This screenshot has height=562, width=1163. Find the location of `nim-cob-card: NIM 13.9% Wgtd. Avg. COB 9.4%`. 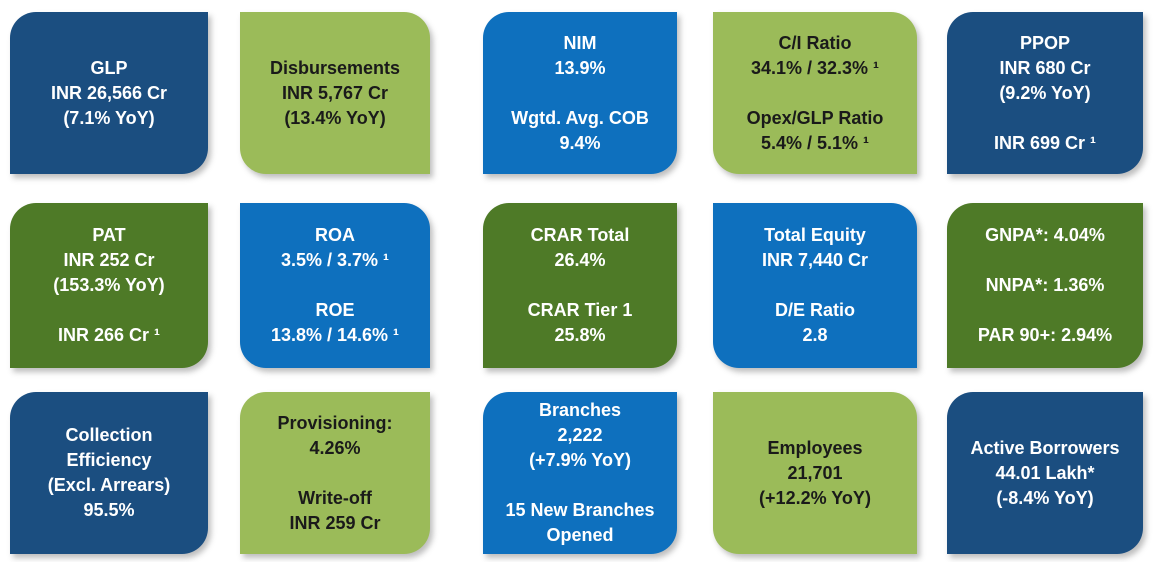

nim-cob-card: NIM 13.9% Wgtd. Avg. COB 9.4% is located at coordinates (580, 93).